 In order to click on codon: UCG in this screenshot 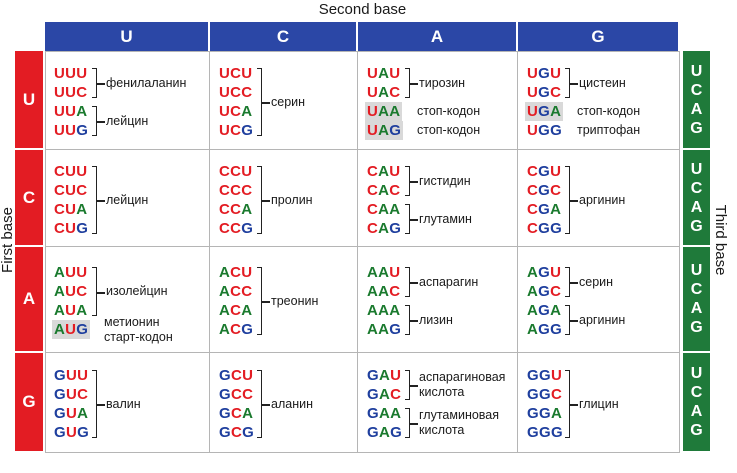, I will do `click(236, 130)`.